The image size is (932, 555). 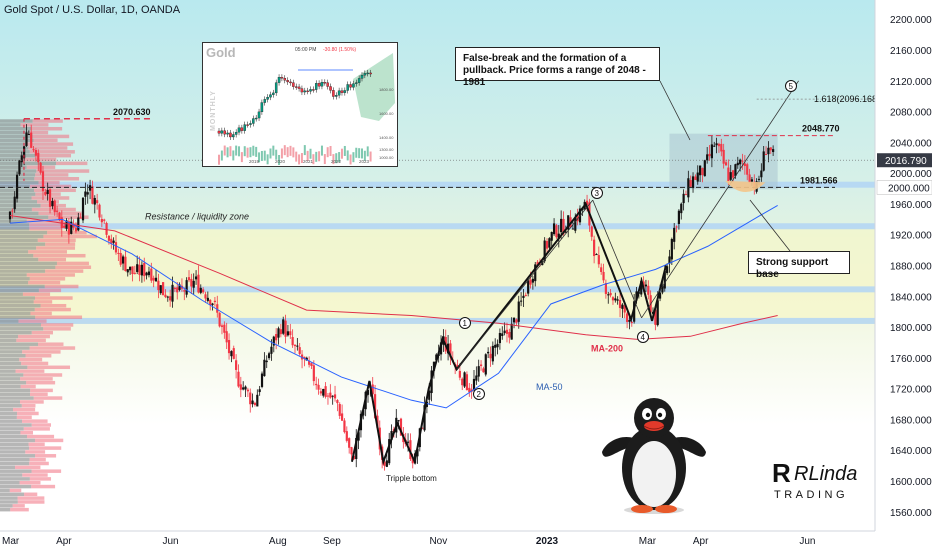 What do you see at coordinates (903, 275) in the screenshot?
I see `y-axis-panel` at bounding box center [903, 275].